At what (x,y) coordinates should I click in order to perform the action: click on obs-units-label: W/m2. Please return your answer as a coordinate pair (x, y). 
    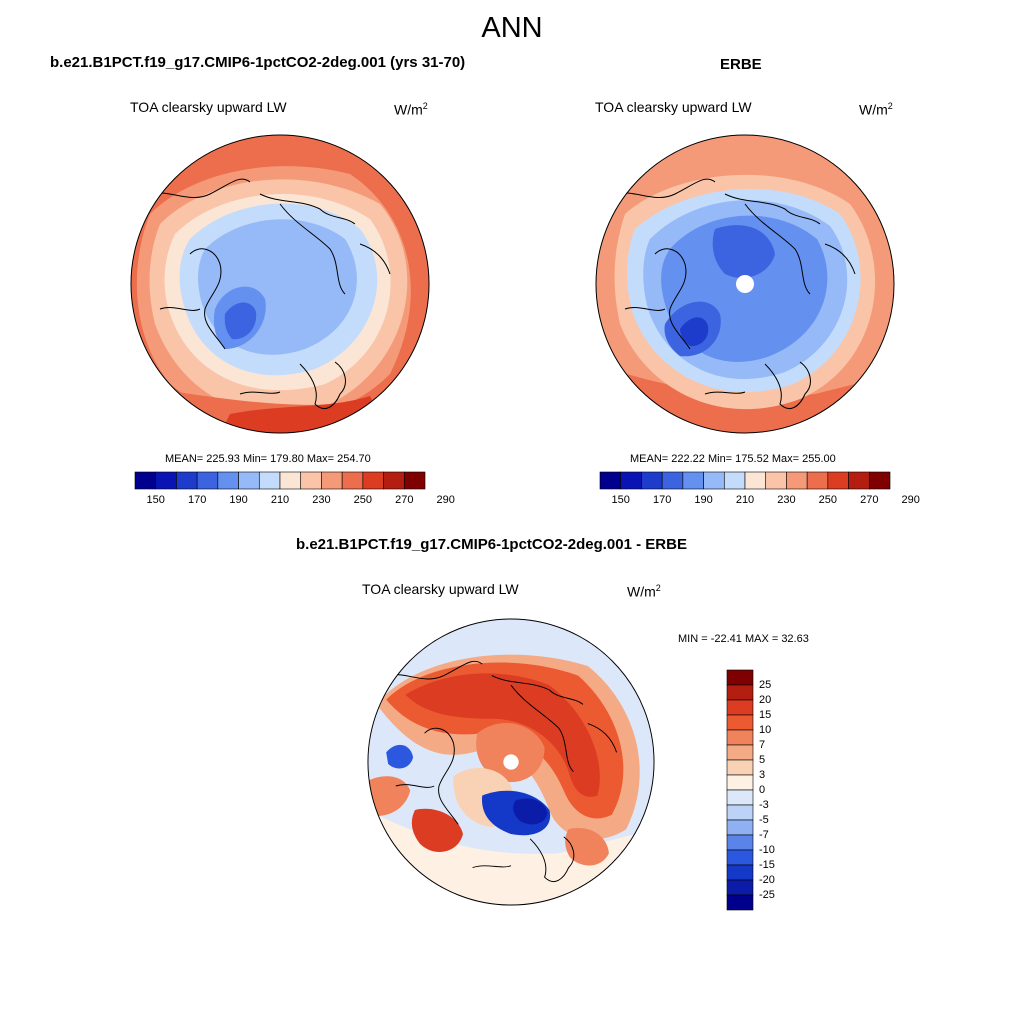
    Looking at the image, I should click on (876, 109).